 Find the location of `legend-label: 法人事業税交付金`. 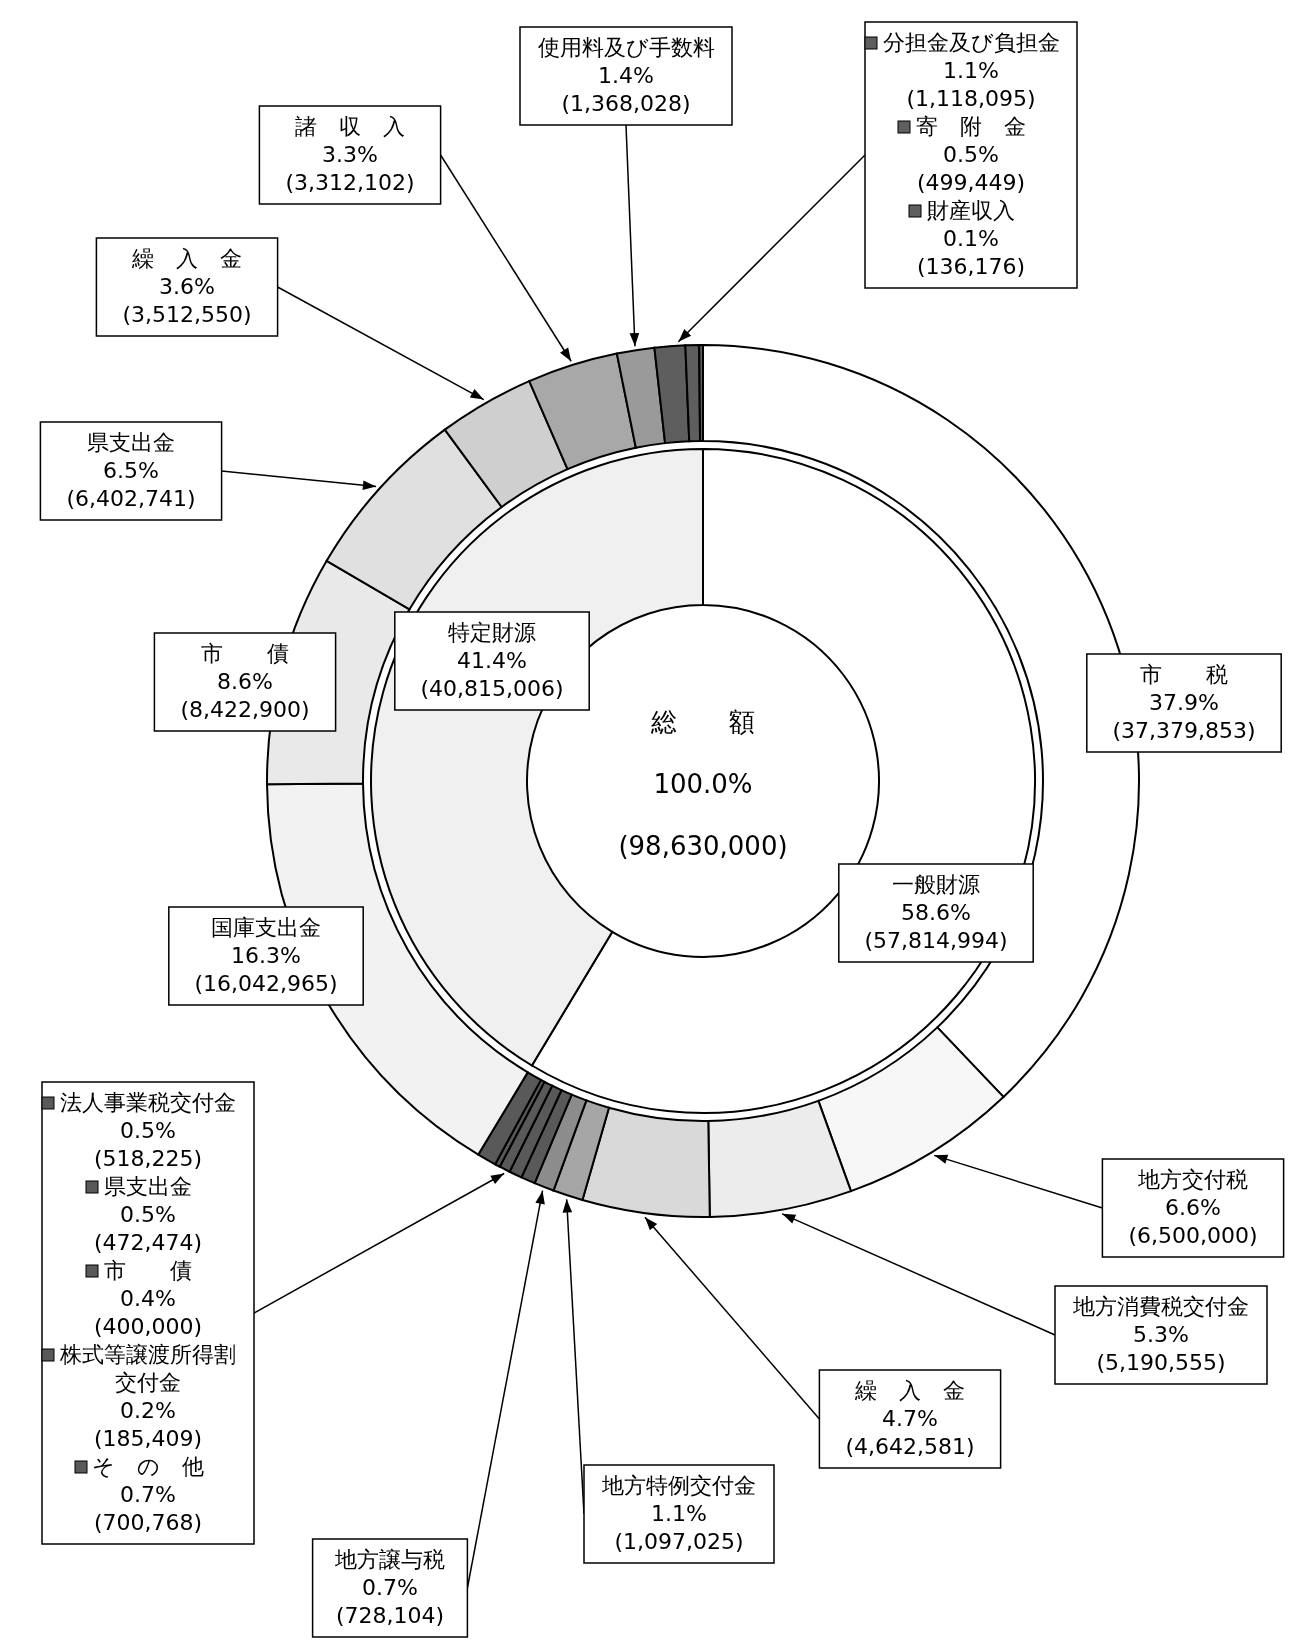

legend-label: 法人事業税交付金 is located at coordinates (148, 1102).